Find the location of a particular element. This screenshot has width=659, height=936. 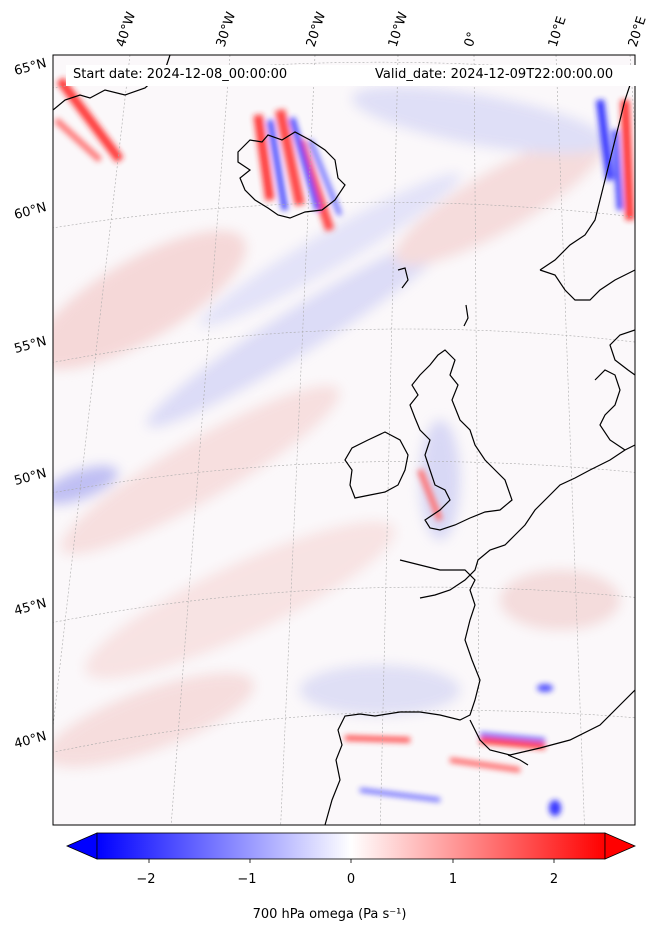

colorbar-tick: −2 is located at coordinates (146, 879).